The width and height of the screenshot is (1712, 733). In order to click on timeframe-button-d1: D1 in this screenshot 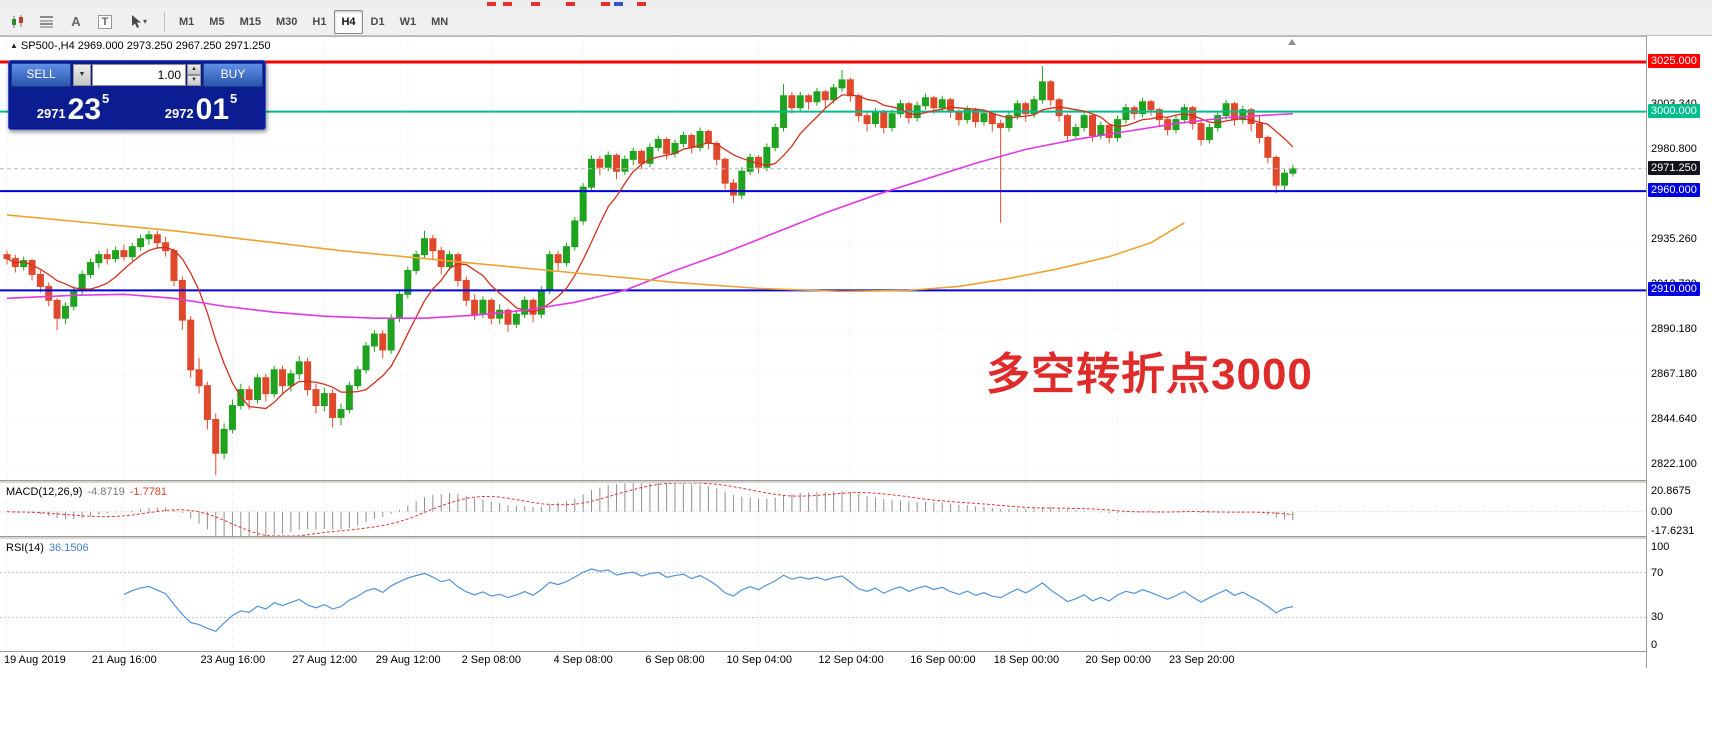, I will do `click(377, 21)`.